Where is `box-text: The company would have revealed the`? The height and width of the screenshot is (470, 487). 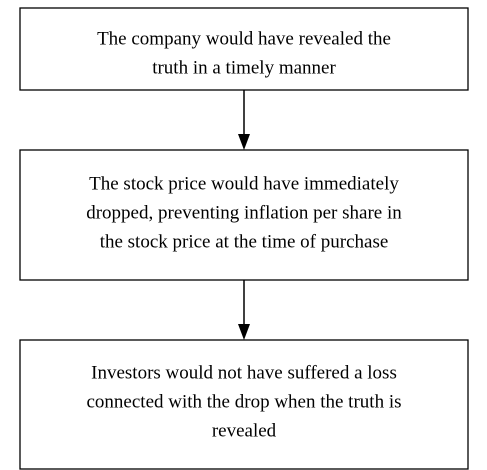
box-text: The company would have revealed the is located at coordinates (244, 38).